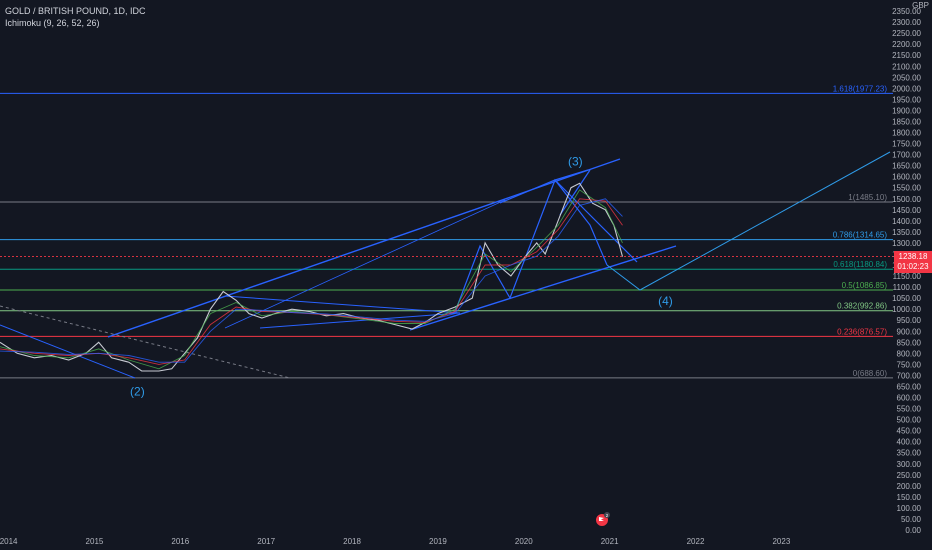 The width and height of the screenshot is (932, 550). Describe the element at coordinates (860, 235) in the screenshot. I see `fib-level-label: 0.786(1314.65)` at that location.